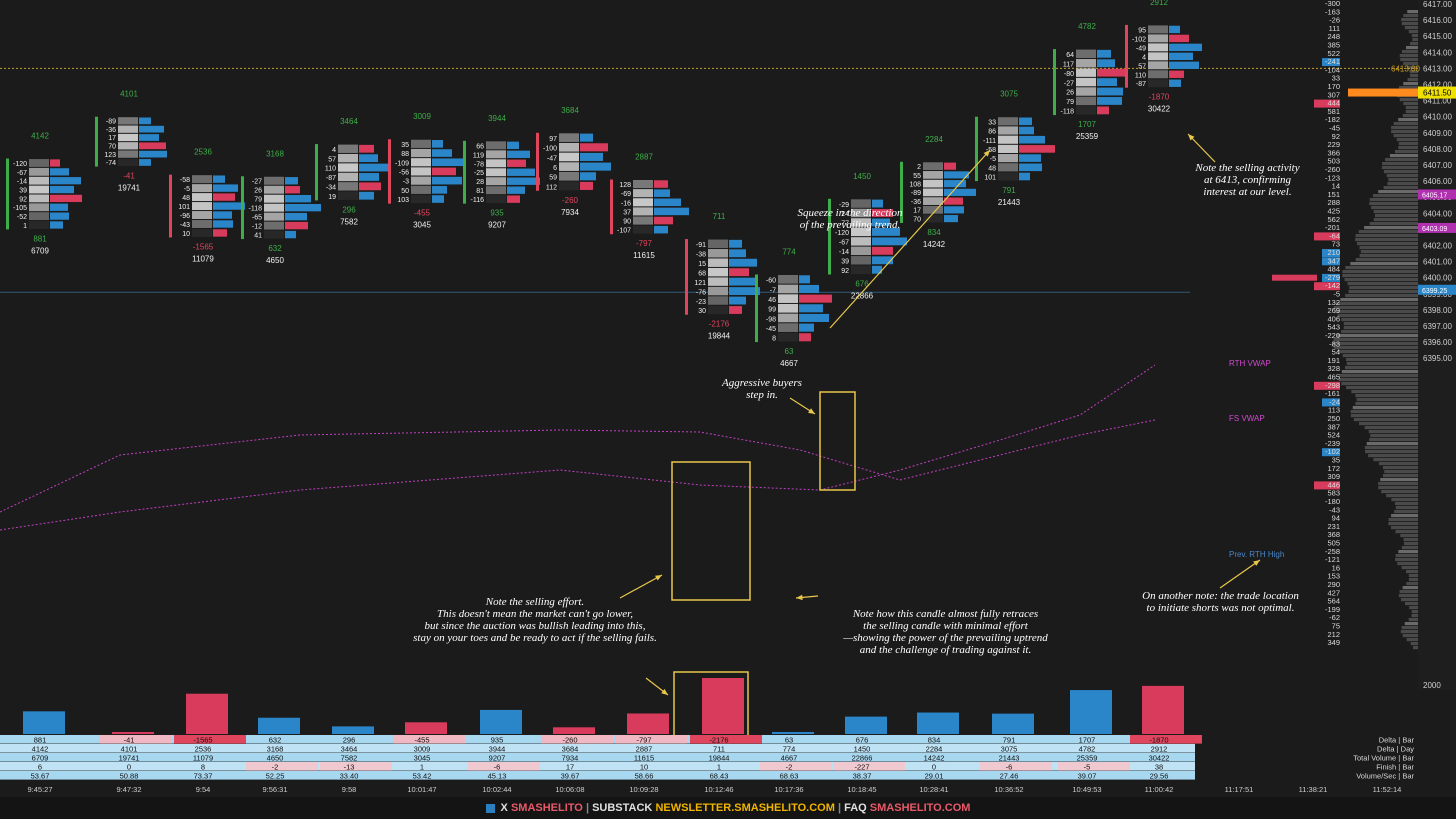 This screenshot has height=819, width=1456. Describe the element at coordinates (403, 200) in the screenshot. I see `bid-value: 103` at that location.